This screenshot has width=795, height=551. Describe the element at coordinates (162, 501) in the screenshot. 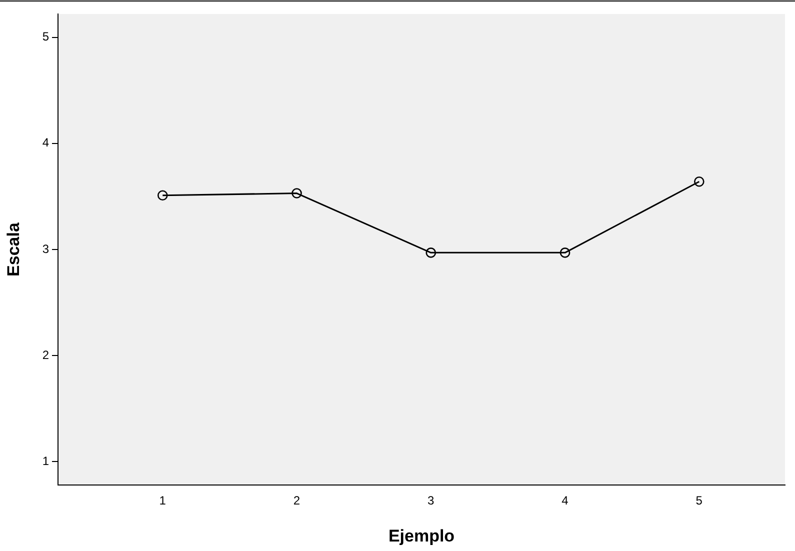

I see `x-tick-label: 1` at that location.